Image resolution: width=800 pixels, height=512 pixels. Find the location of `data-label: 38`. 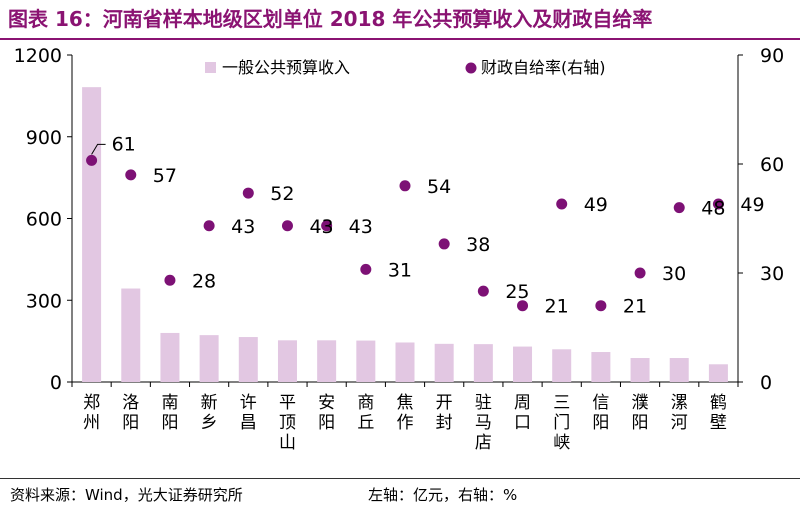

data-label: 38 is located at coordinates (478, 245).